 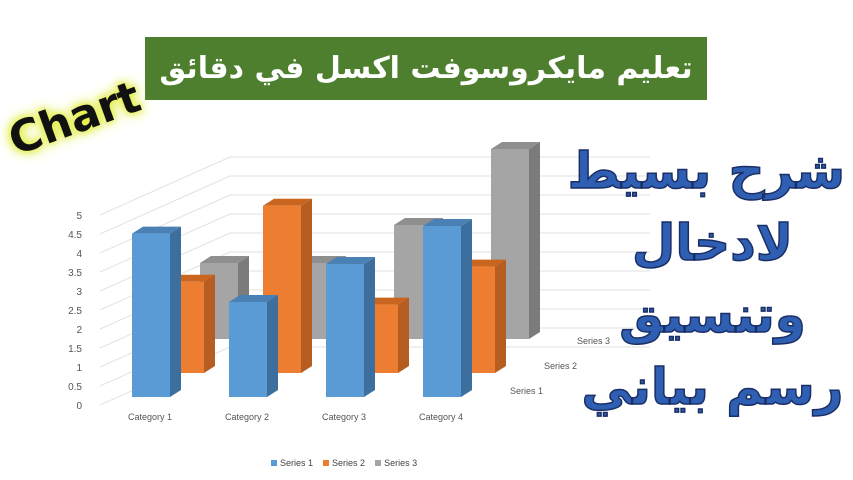 I want to click on legend-item-series-3: Series 3, so click(x=396, y=463).